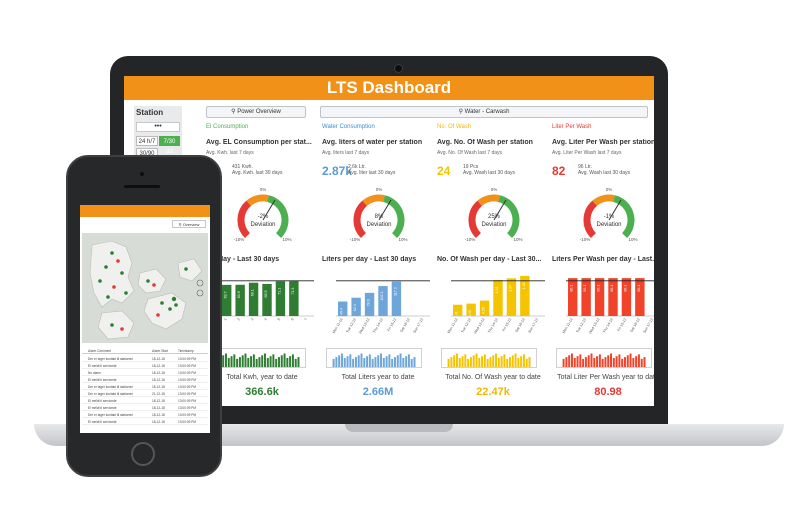  I want to click on kpi-subtitle: Avg. No. Of Wash last 7 days, so click(470, 153).